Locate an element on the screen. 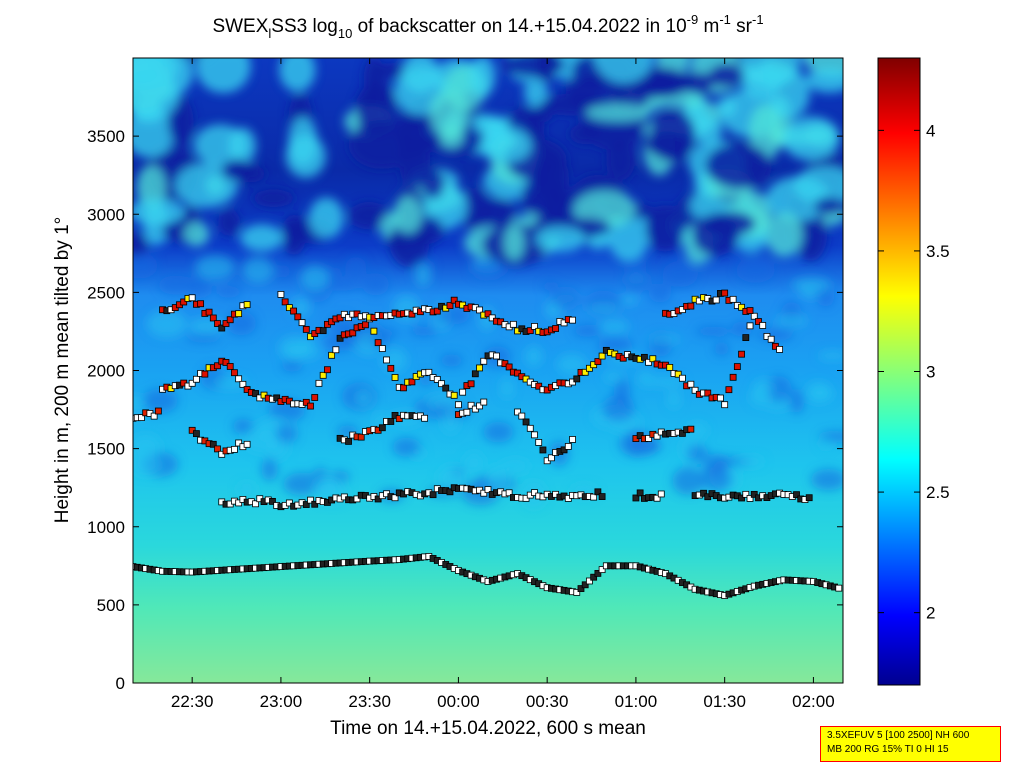 This screenshot has height=767, width=1023. y-tick-label: 0 is located at coordinates (120, 683).